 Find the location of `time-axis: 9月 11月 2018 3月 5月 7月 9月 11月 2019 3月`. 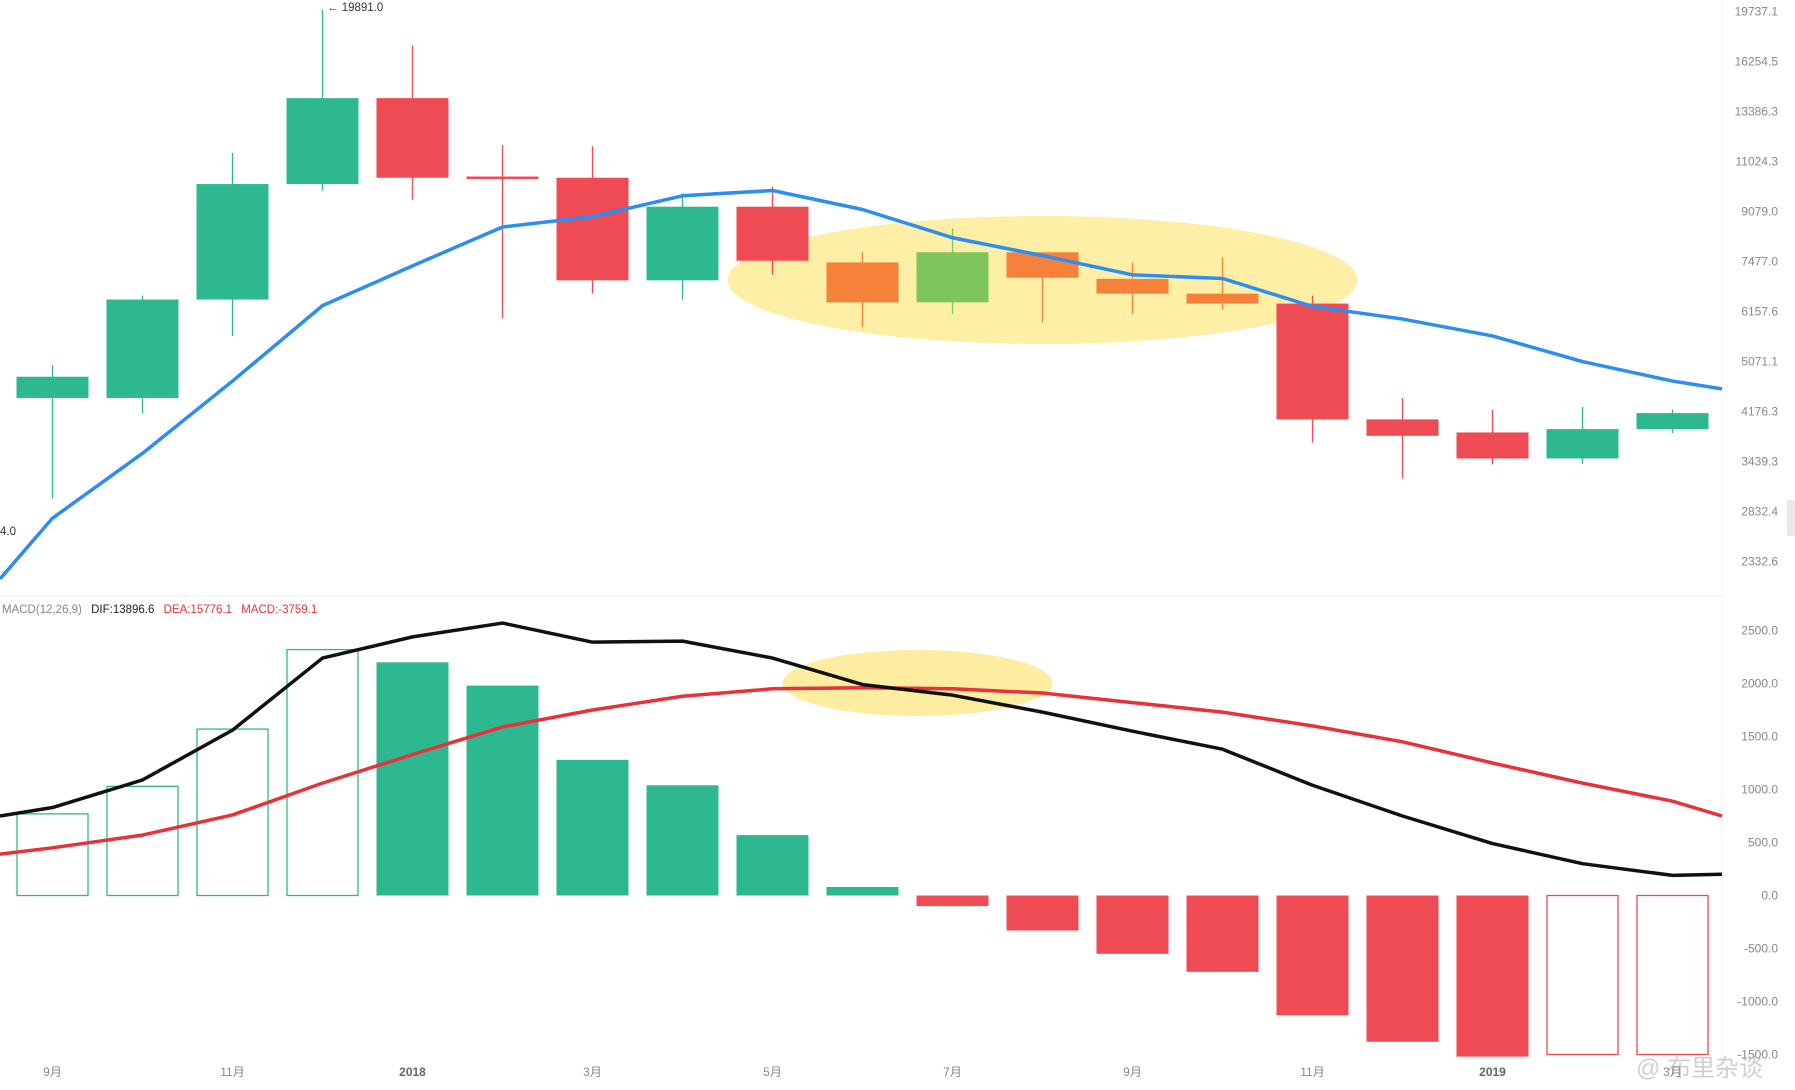

time-axis: 9月 11月 2018 3月 5月 7月 9月 11月 2019 3月 is located at coordinates (862, 1072).